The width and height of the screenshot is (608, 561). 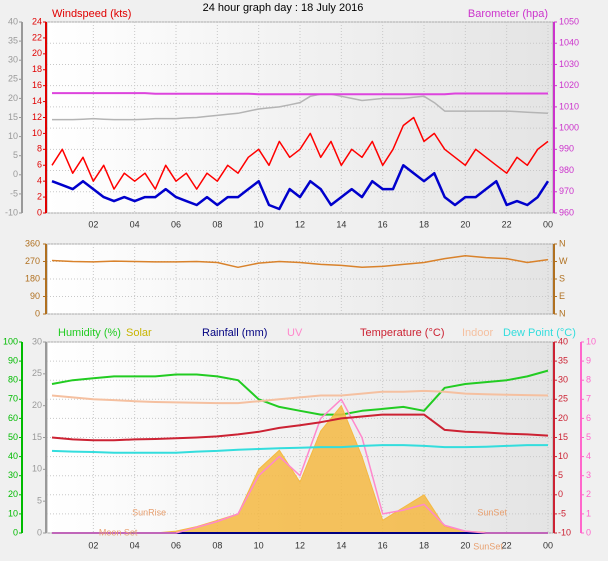 I want to click on y-tick-label: 1050, so click(x=569, y=21).